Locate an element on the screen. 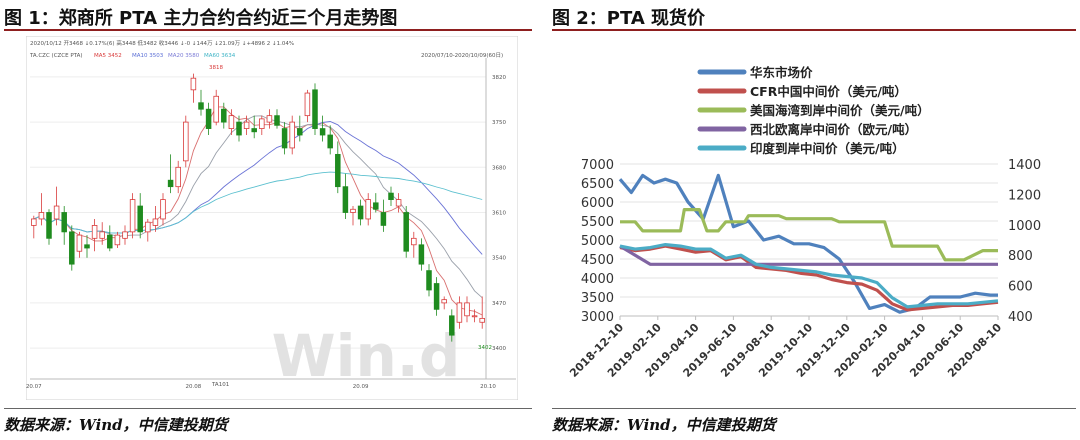 This screenshot has height=440, width=1080. fig2-y-right-tick: 600 is located at coordinates (1020, 287).